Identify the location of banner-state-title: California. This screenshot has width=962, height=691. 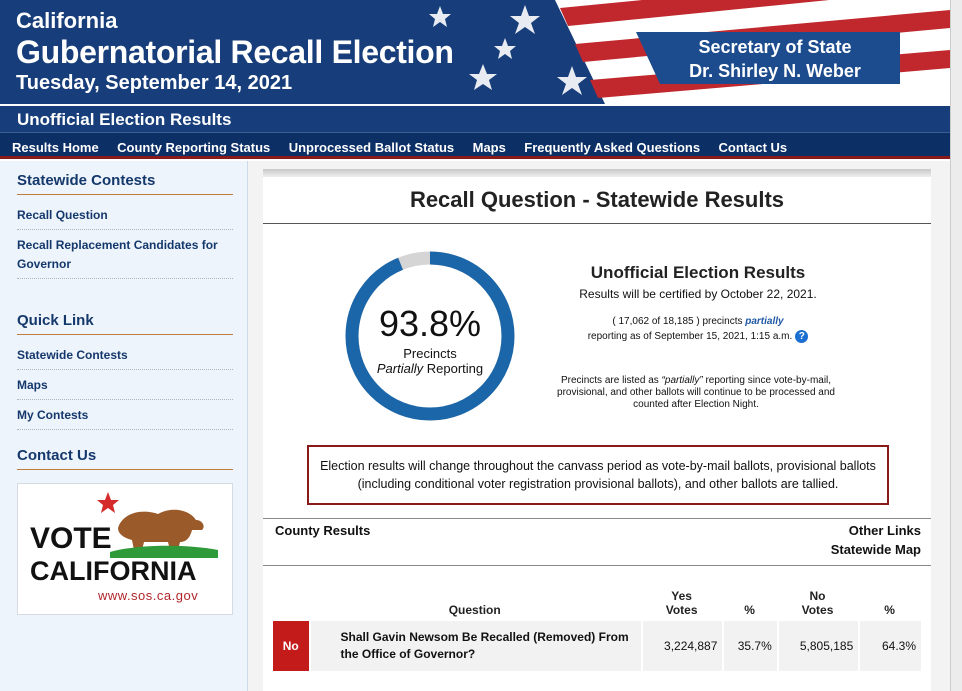
(67, 20).